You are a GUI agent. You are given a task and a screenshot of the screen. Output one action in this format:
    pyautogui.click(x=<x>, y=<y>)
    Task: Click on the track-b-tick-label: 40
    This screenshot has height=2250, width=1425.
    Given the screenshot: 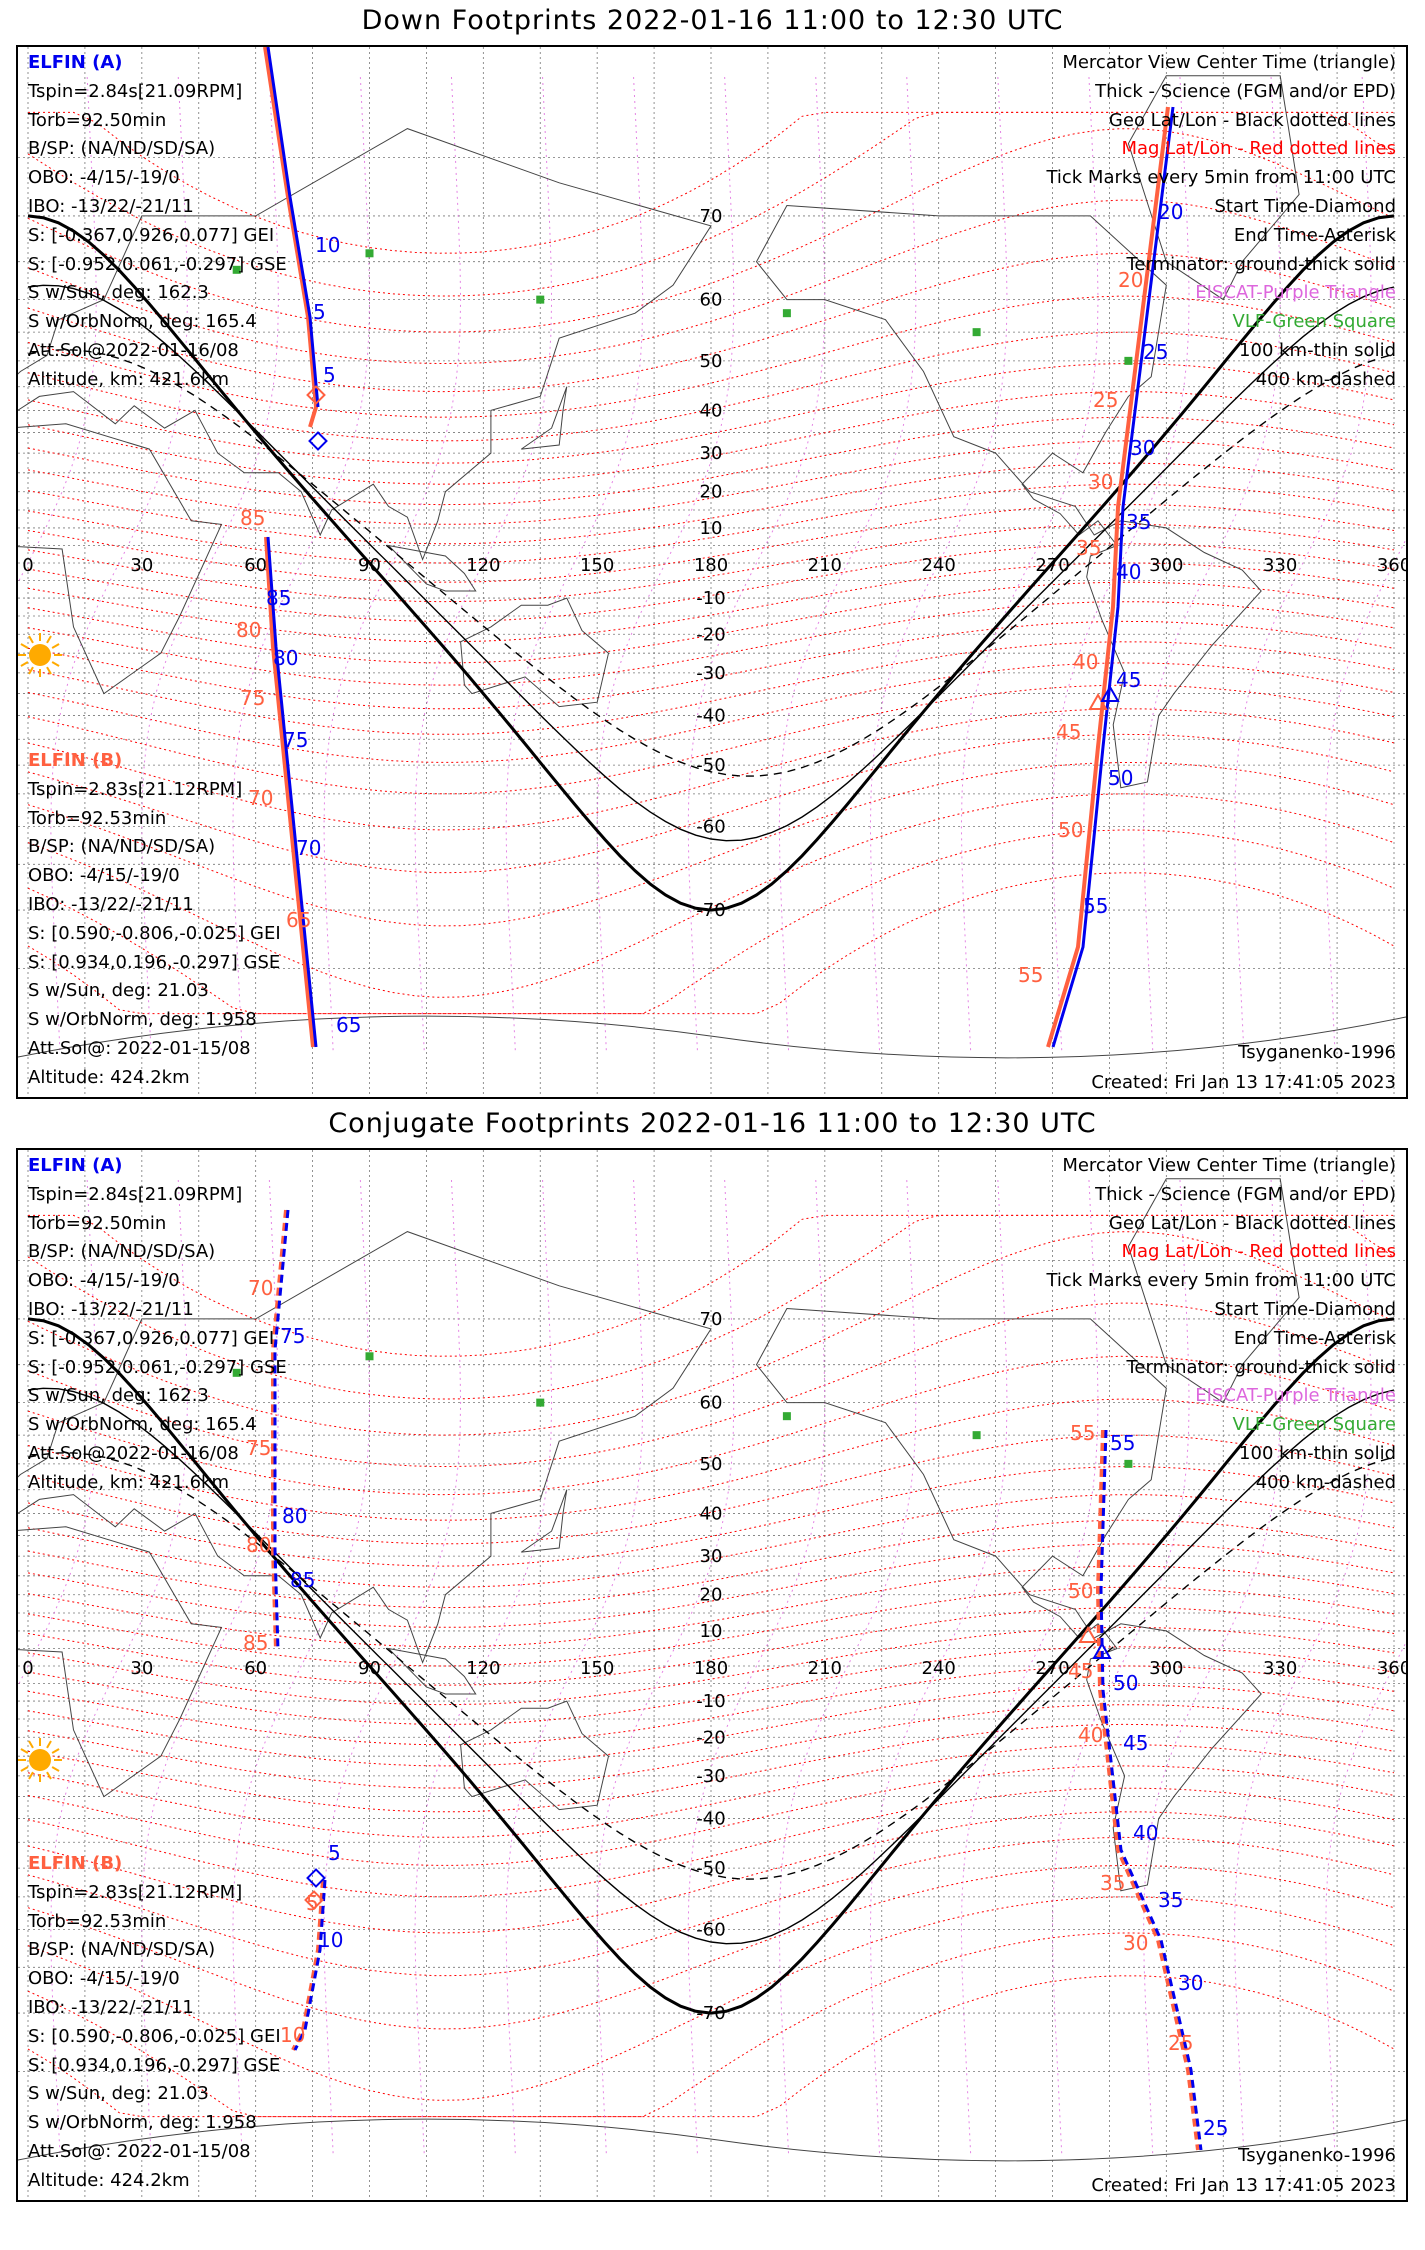 What is the action you would take?
    pyautogui.click(x=1085, y=662)
    